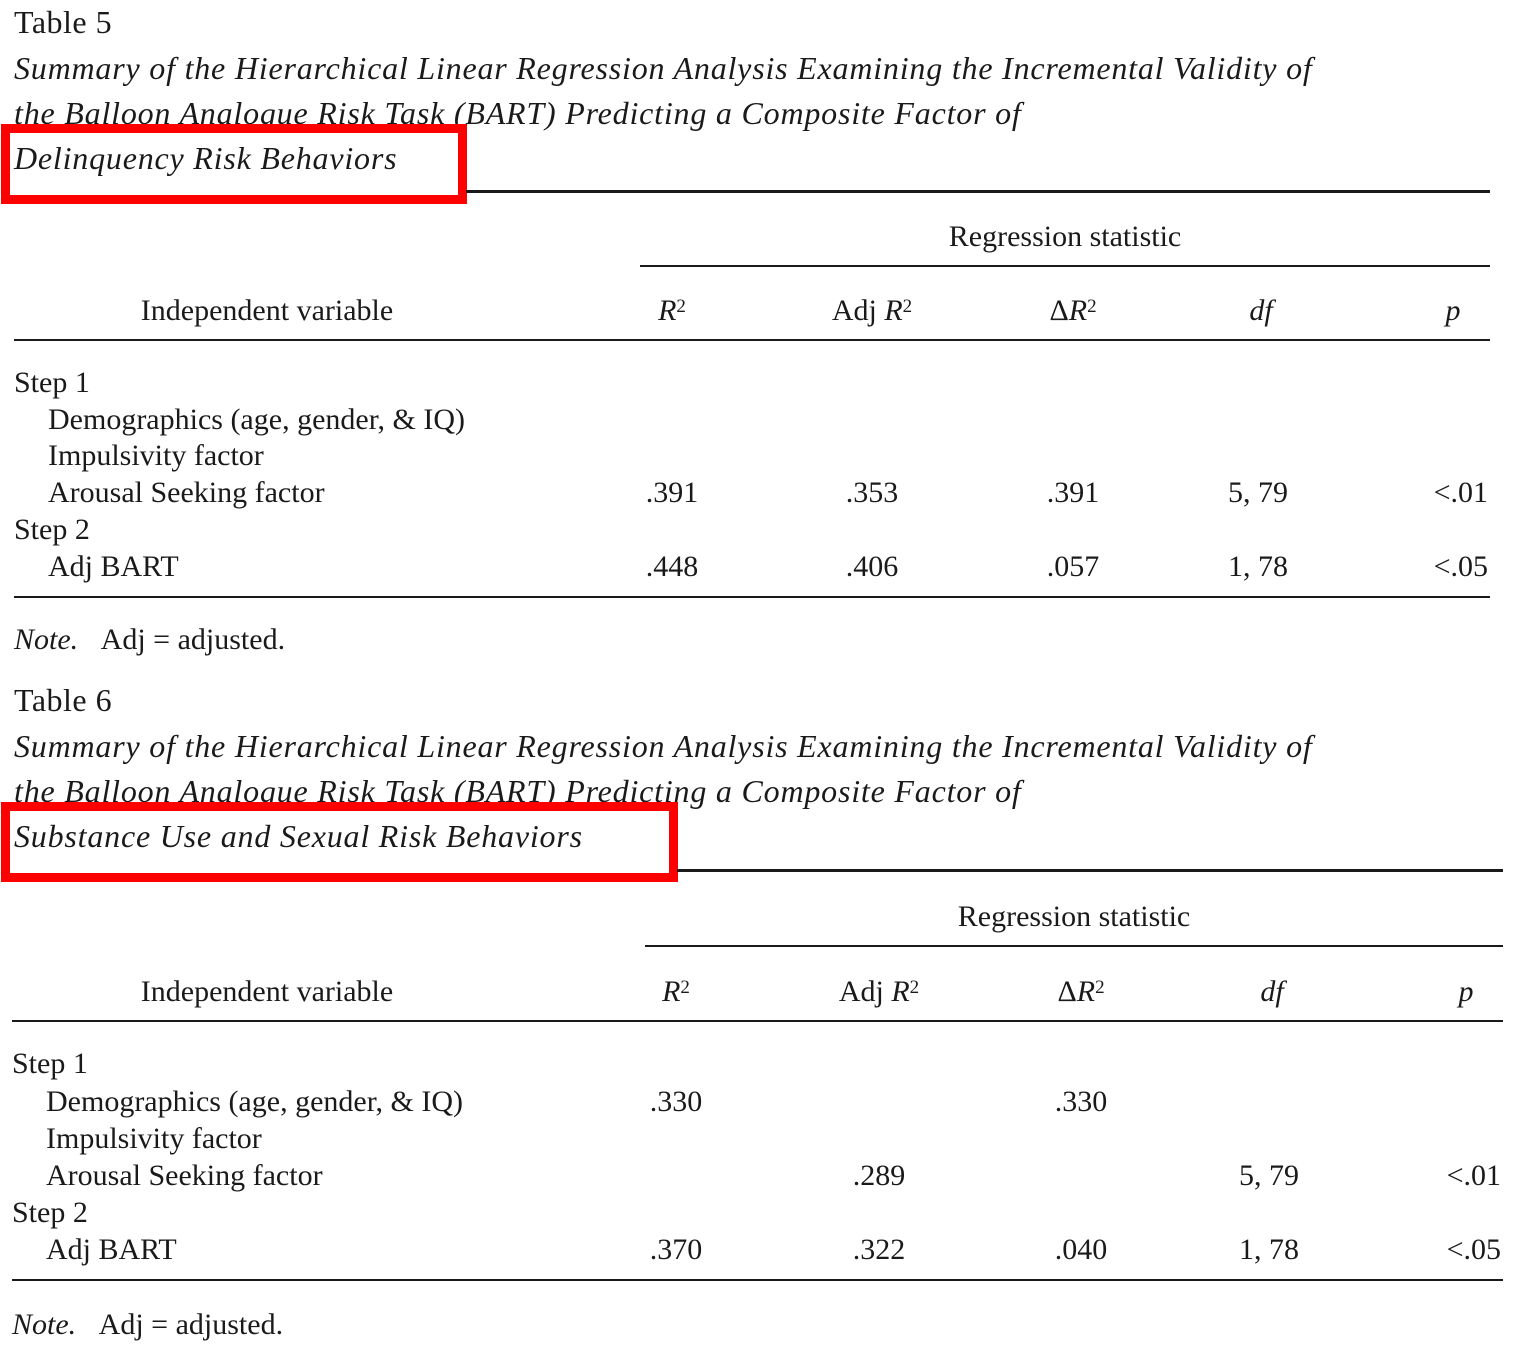  Describe the element at coordinates (872, 566) in the screenshot. I see `cell-adj-r2: .406` at that location.